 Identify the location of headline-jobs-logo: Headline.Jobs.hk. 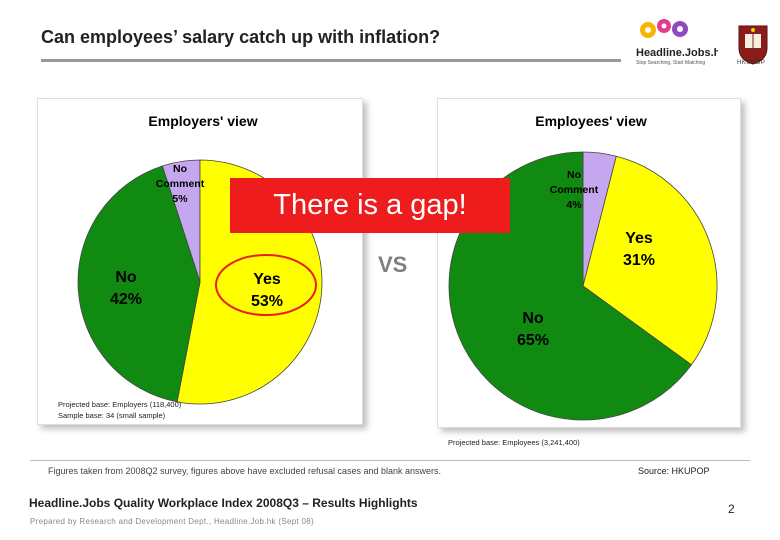
(677, 39).